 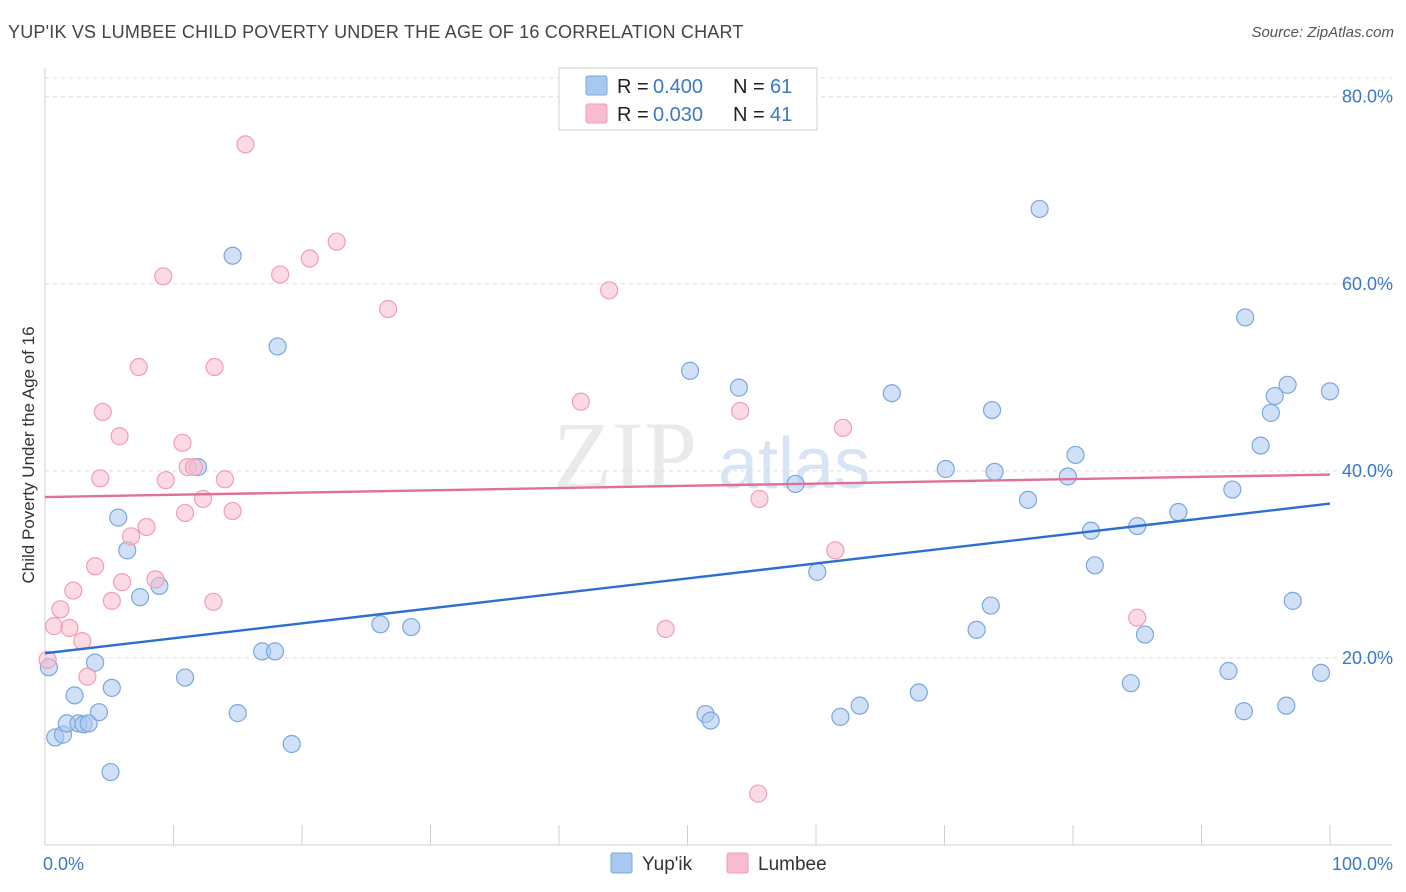 I want to click on y-tick-label: 20.0%, so click(x=1367, y=658).